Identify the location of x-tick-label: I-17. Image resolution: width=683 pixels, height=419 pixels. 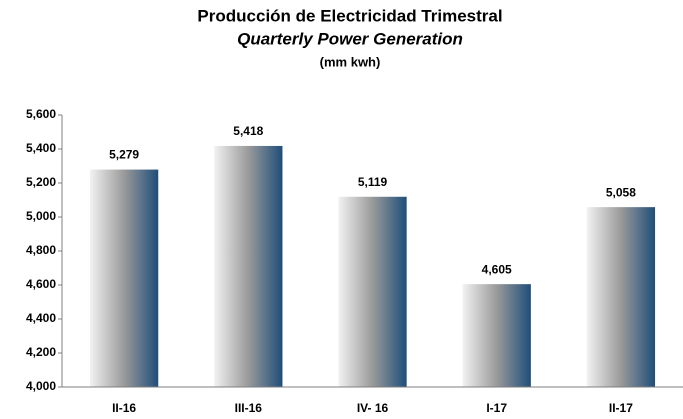
(496, 408).